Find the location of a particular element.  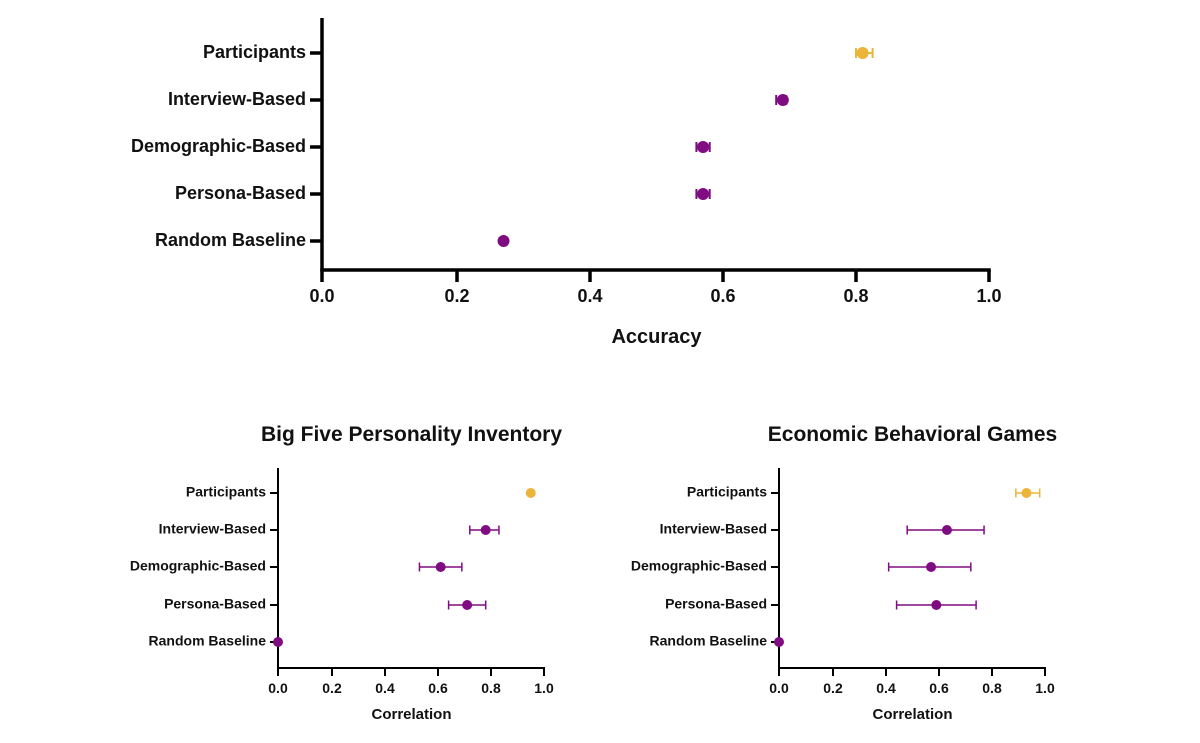

chart-title: Economic Behavioral Games is located at coordinates (912, 434).